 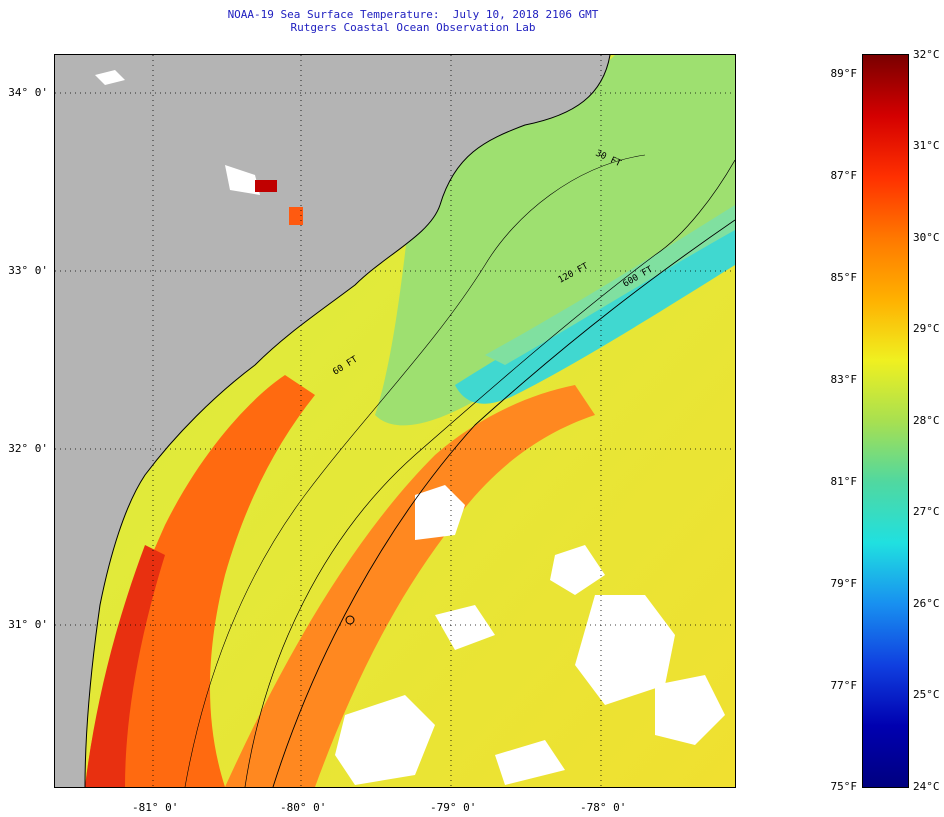 I want to click on buoy-marker, so click(x=350, y=620).